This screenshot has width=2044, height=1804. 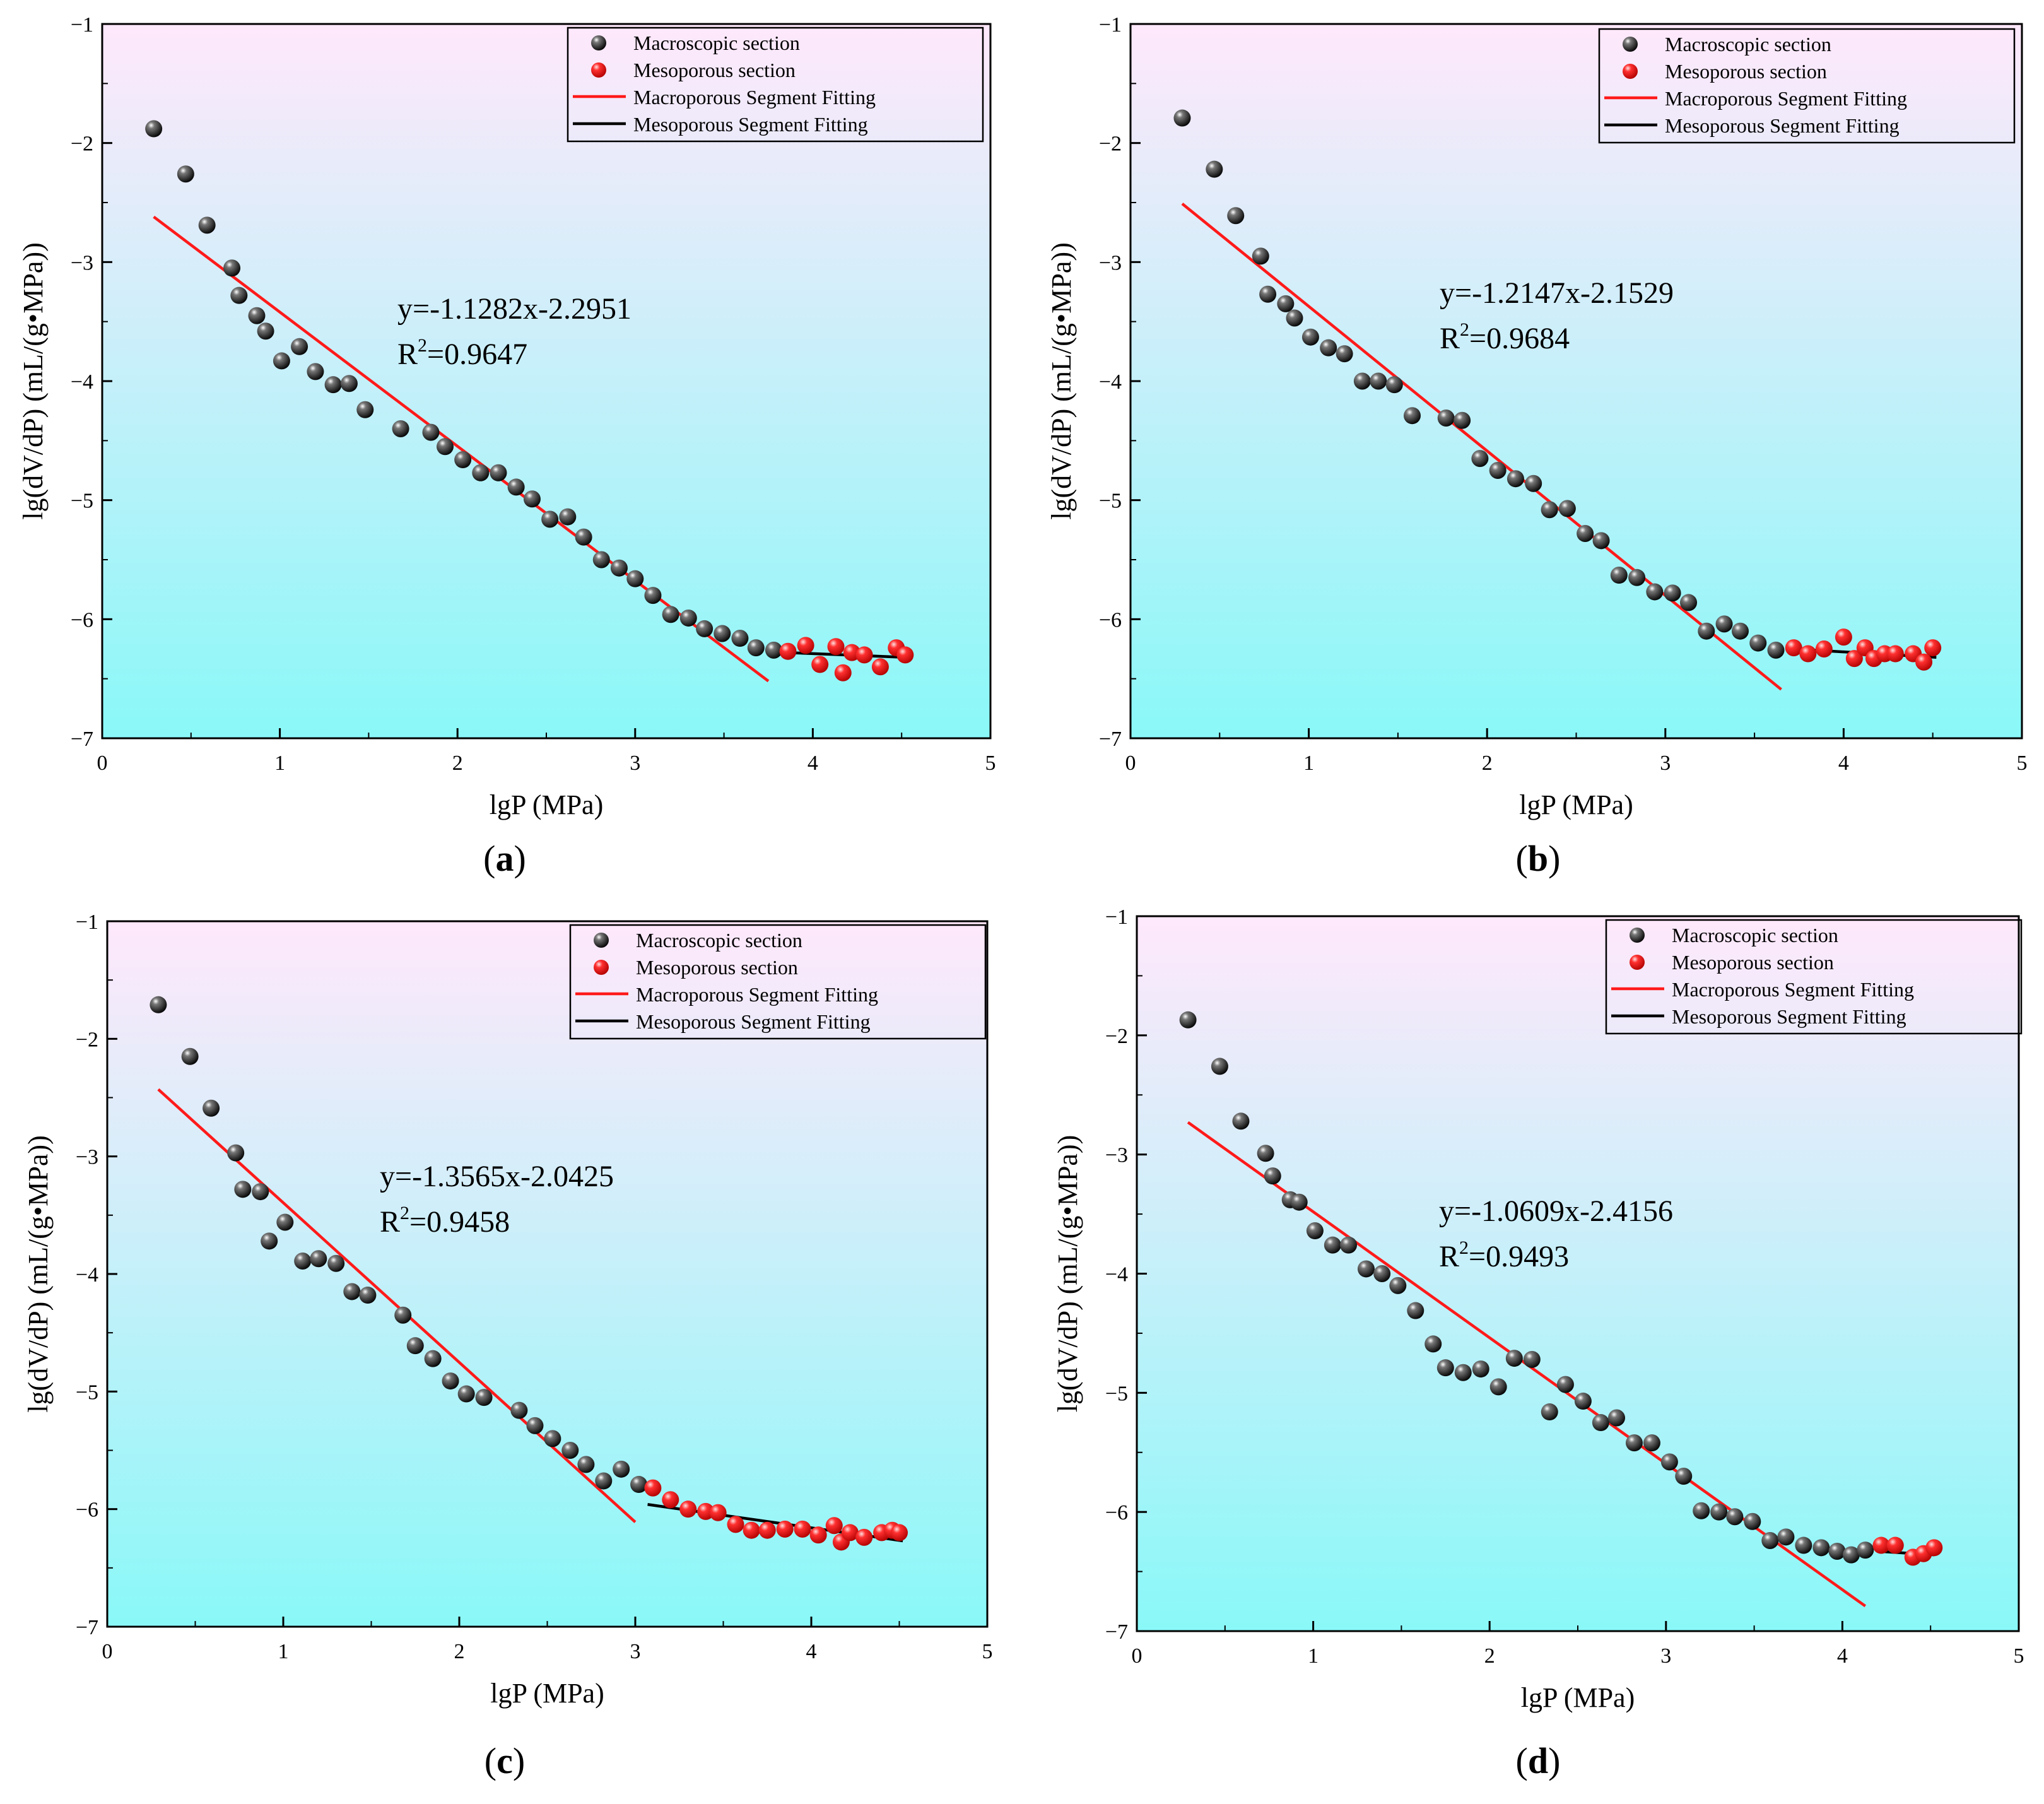 What do you see at coordinates (1789, 1016) in the screenshot?
I see `legend-label: Mesoporous Segment Fitting` at bounding box center [1789, 1016].